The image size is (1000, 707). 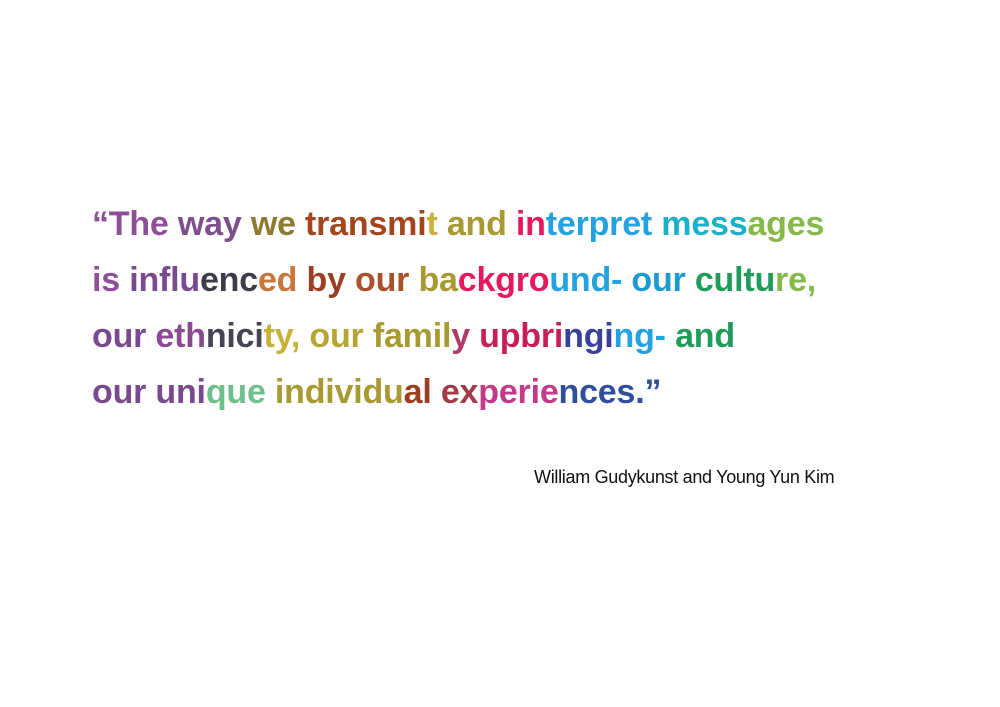 What do you see at coordinates (422, 392) in the screenshot?
I see `quote-segment: al` at bounding box center [422, 392].